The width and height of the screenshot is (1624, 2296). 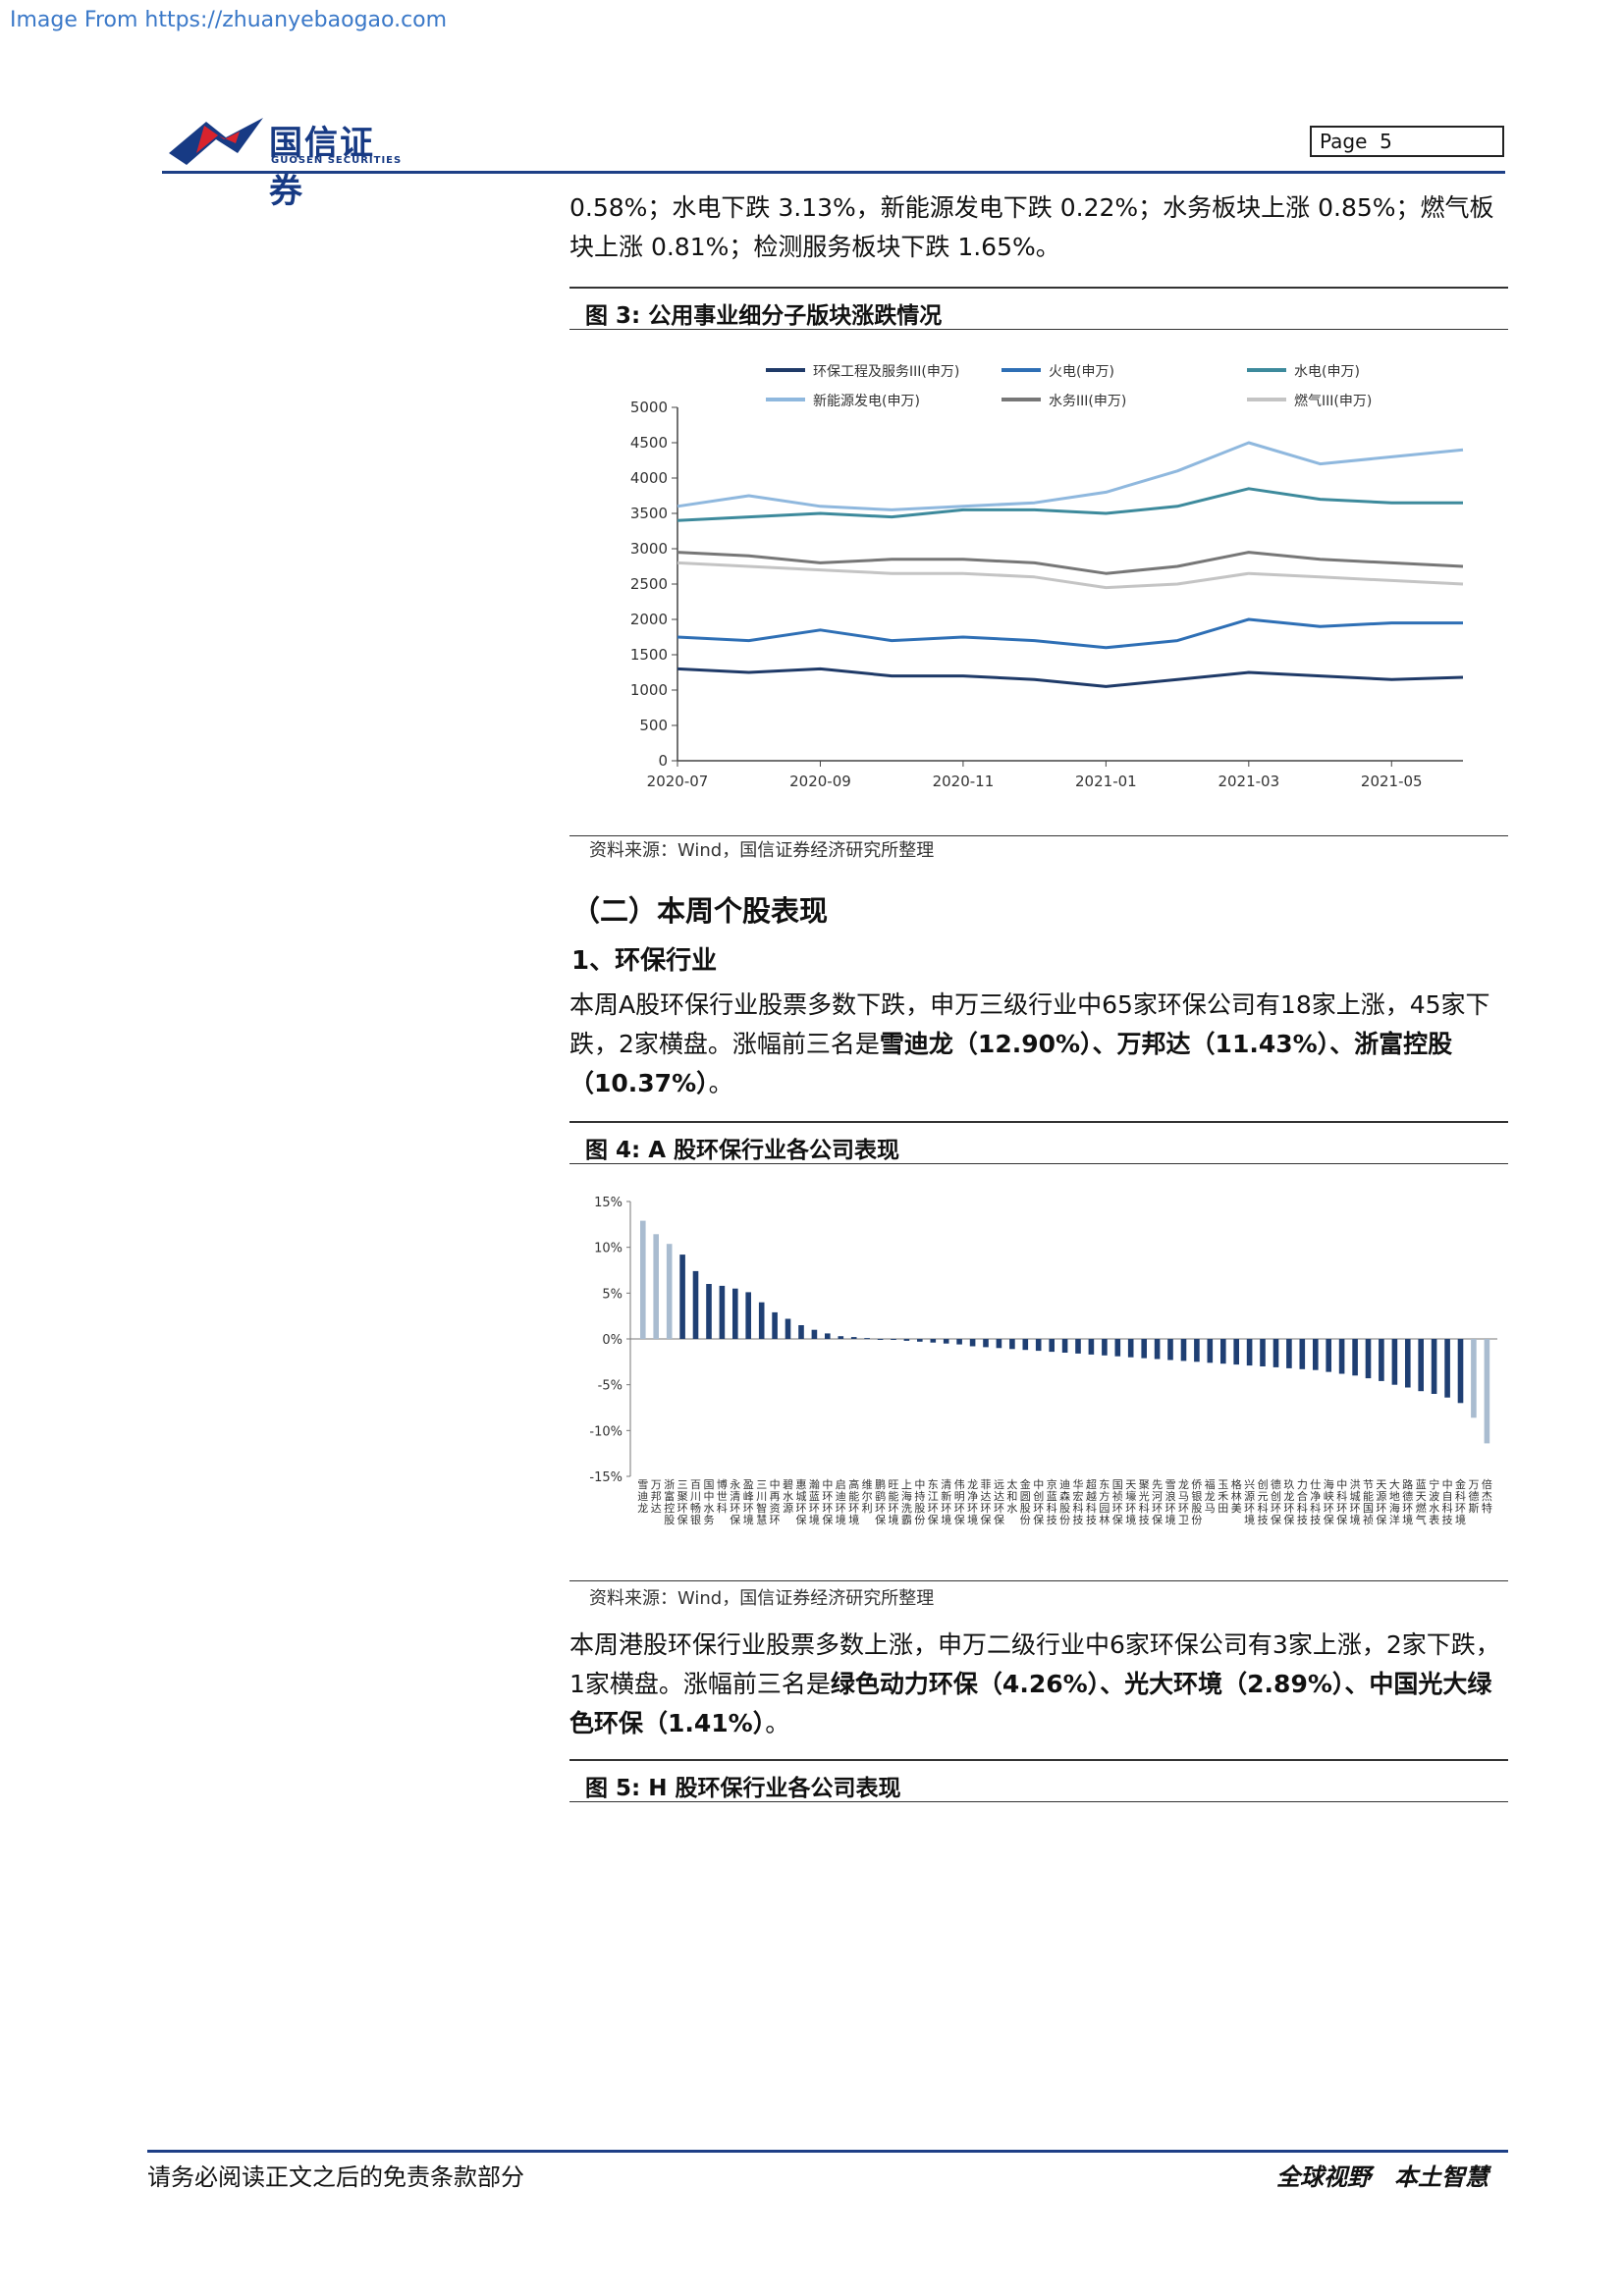 What do you see at coordinates (1447, 1502) in the screenshot?
I see `x-label-61: 中自科技` at bounding box center [1447, 1502].